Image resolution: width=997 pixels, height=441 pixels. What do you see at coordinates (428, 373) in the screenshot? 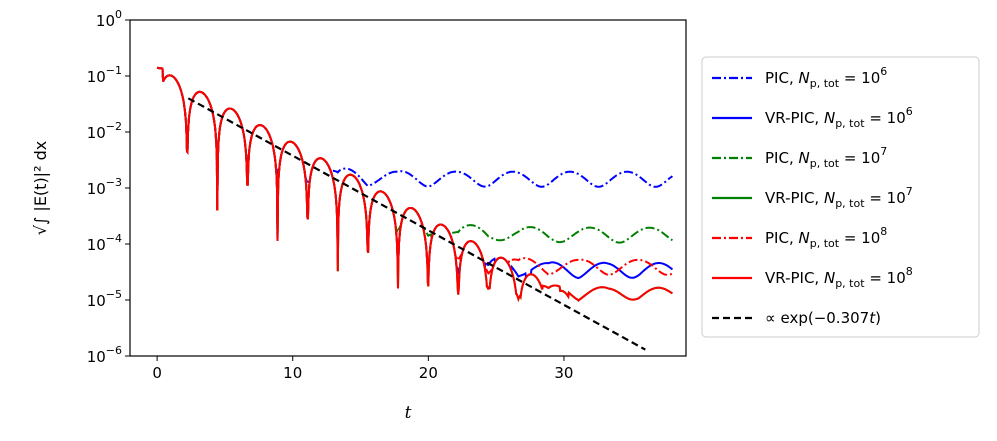
I see `x-tick-label: 20` at bounding box center [428, 373].